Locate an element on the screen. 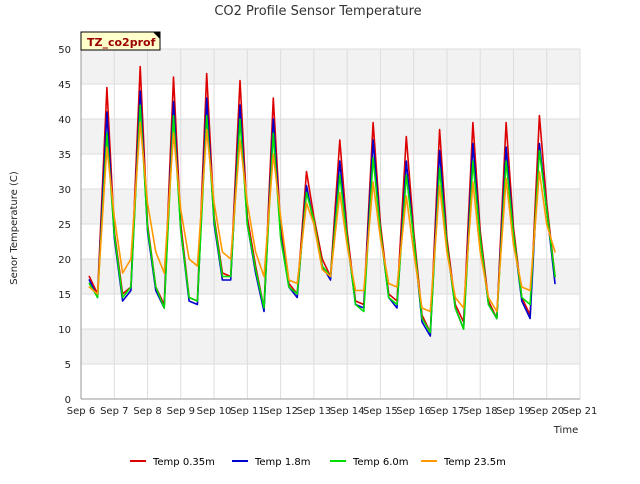 The image size is (640, 484). x-tick-label: Sep 21 is located at coordinates (580, 411).